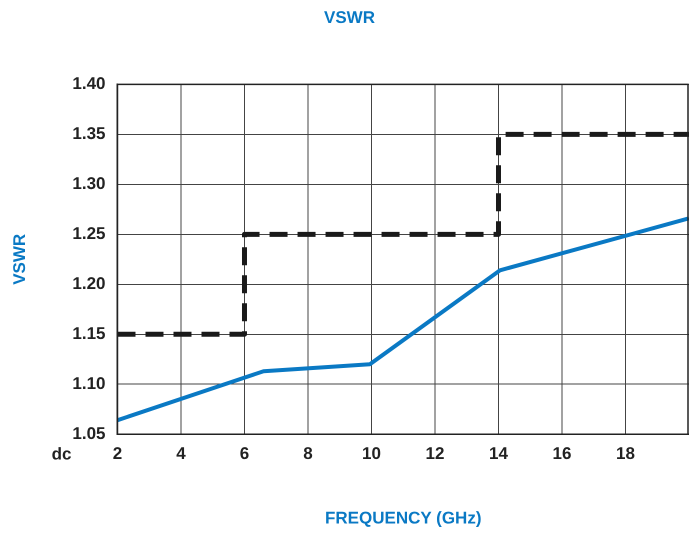 Image resolution: width=689 pixels, height=533 pixels. Describe the element at coordinates (245, 454) in the screenshot. I see `x-tick-label: 6` at that location.